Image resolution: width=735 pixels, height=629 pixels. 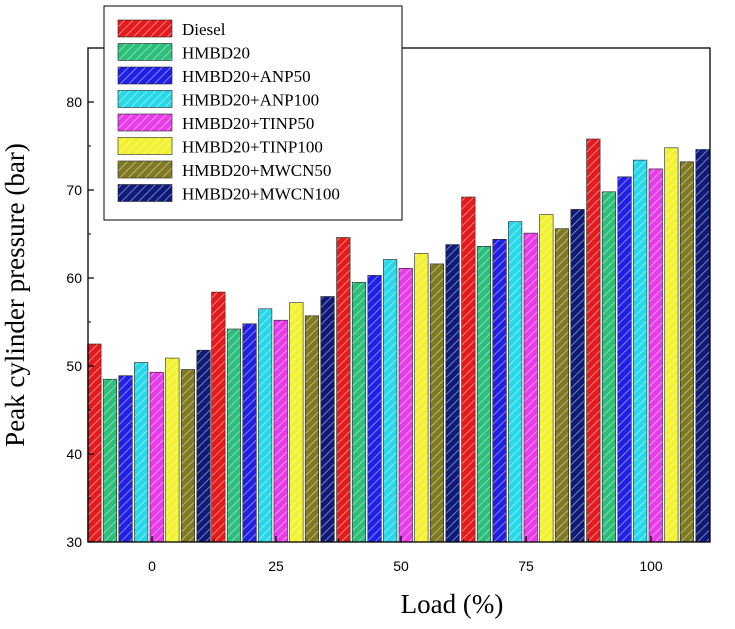 I want to click on legend-label: HMBD20+ANP100, so click(x=250, y=100).